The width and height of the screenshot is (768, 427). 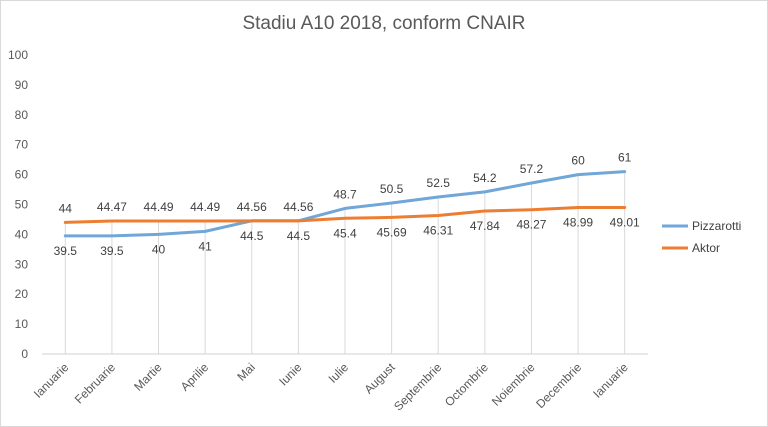 I want to click on legend-label-pizzarotti: Pizzarotti, so click(x=716, y=226).